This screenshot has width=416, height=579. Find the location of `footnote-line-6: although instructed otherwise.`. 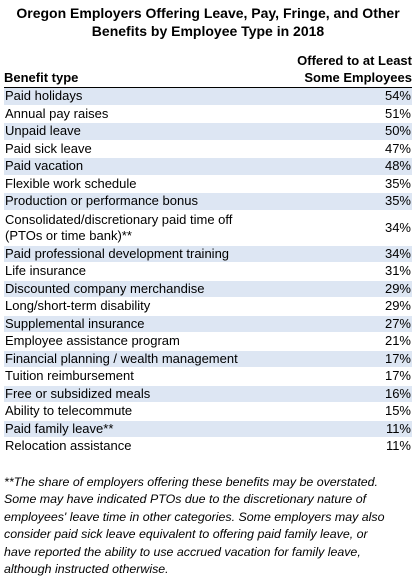

footnote-line-6: although instructed otherwise. is located at coordinates (207, 570).